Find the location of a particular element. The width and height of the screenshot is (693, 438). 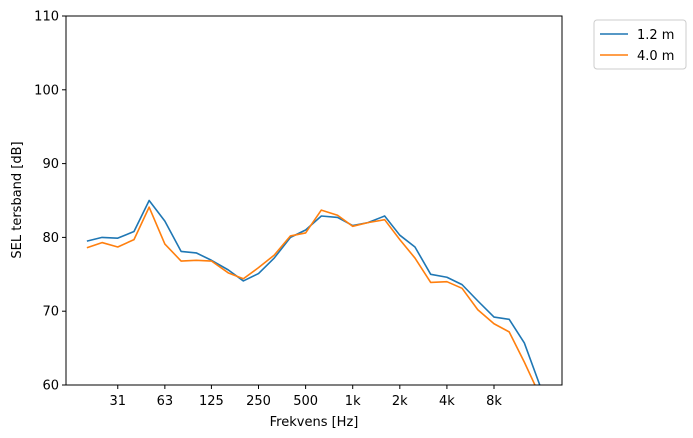

legend-box is located at coordinates (640, 44).